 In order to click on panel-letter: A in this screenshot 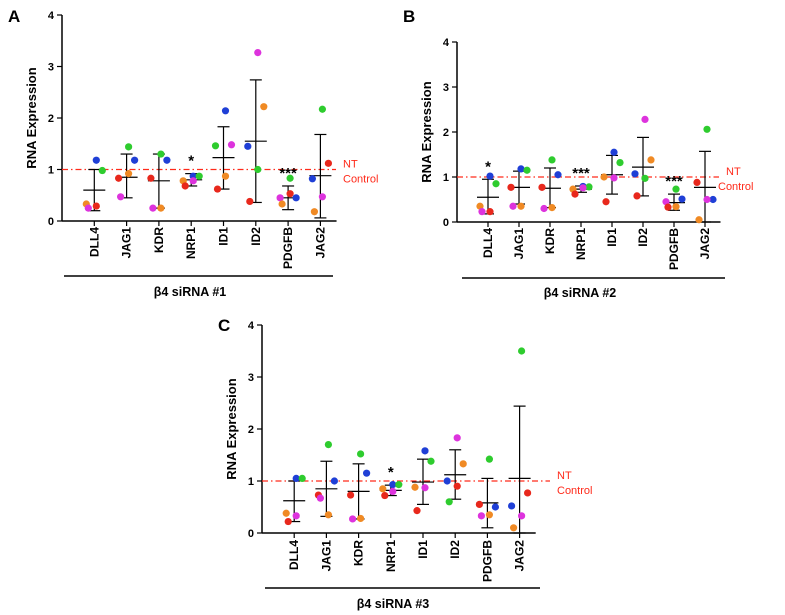, I will do `click(14, 16)`.